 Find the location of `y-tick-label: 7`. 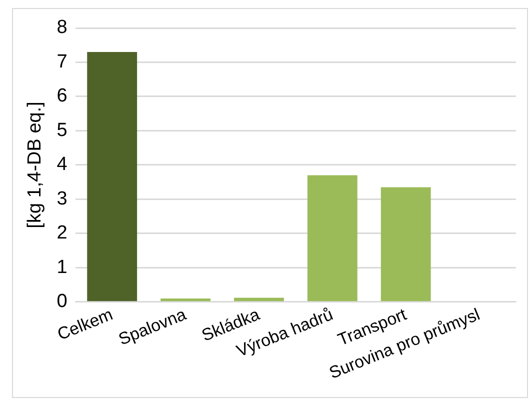

y-tick-label: 7 is located at coordinates (62, 61).